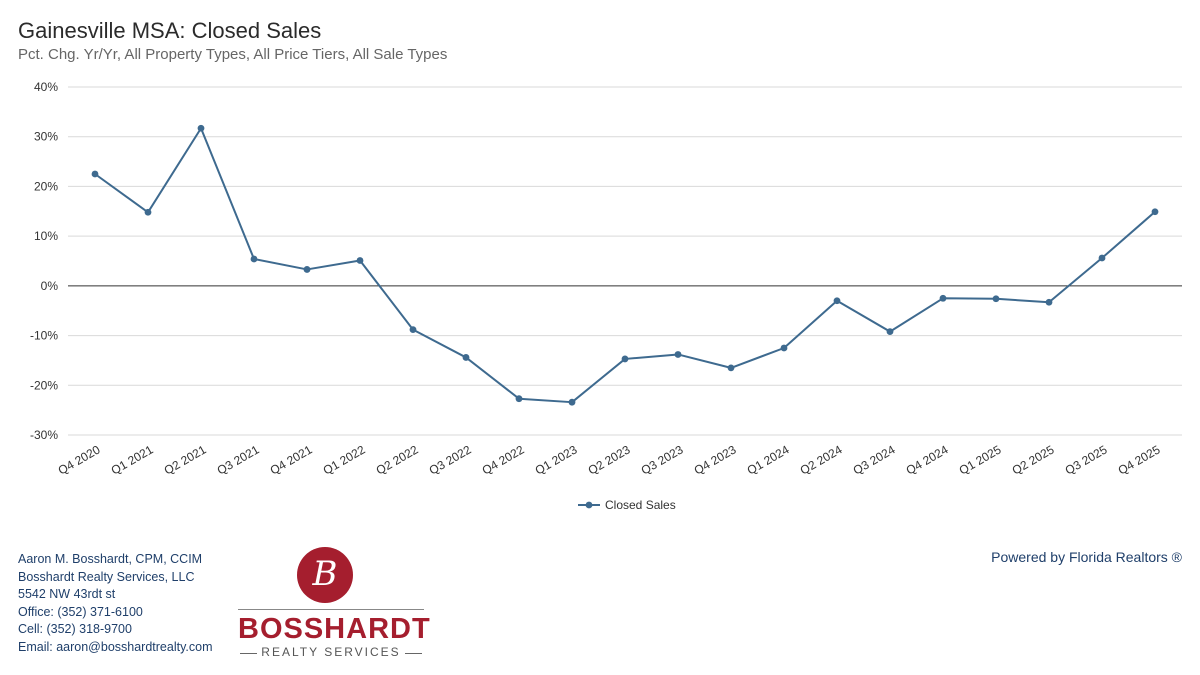  Describe the element at coordinates (46, 87) in the screenshot. I see `y-tick-label: 40%` at that location.